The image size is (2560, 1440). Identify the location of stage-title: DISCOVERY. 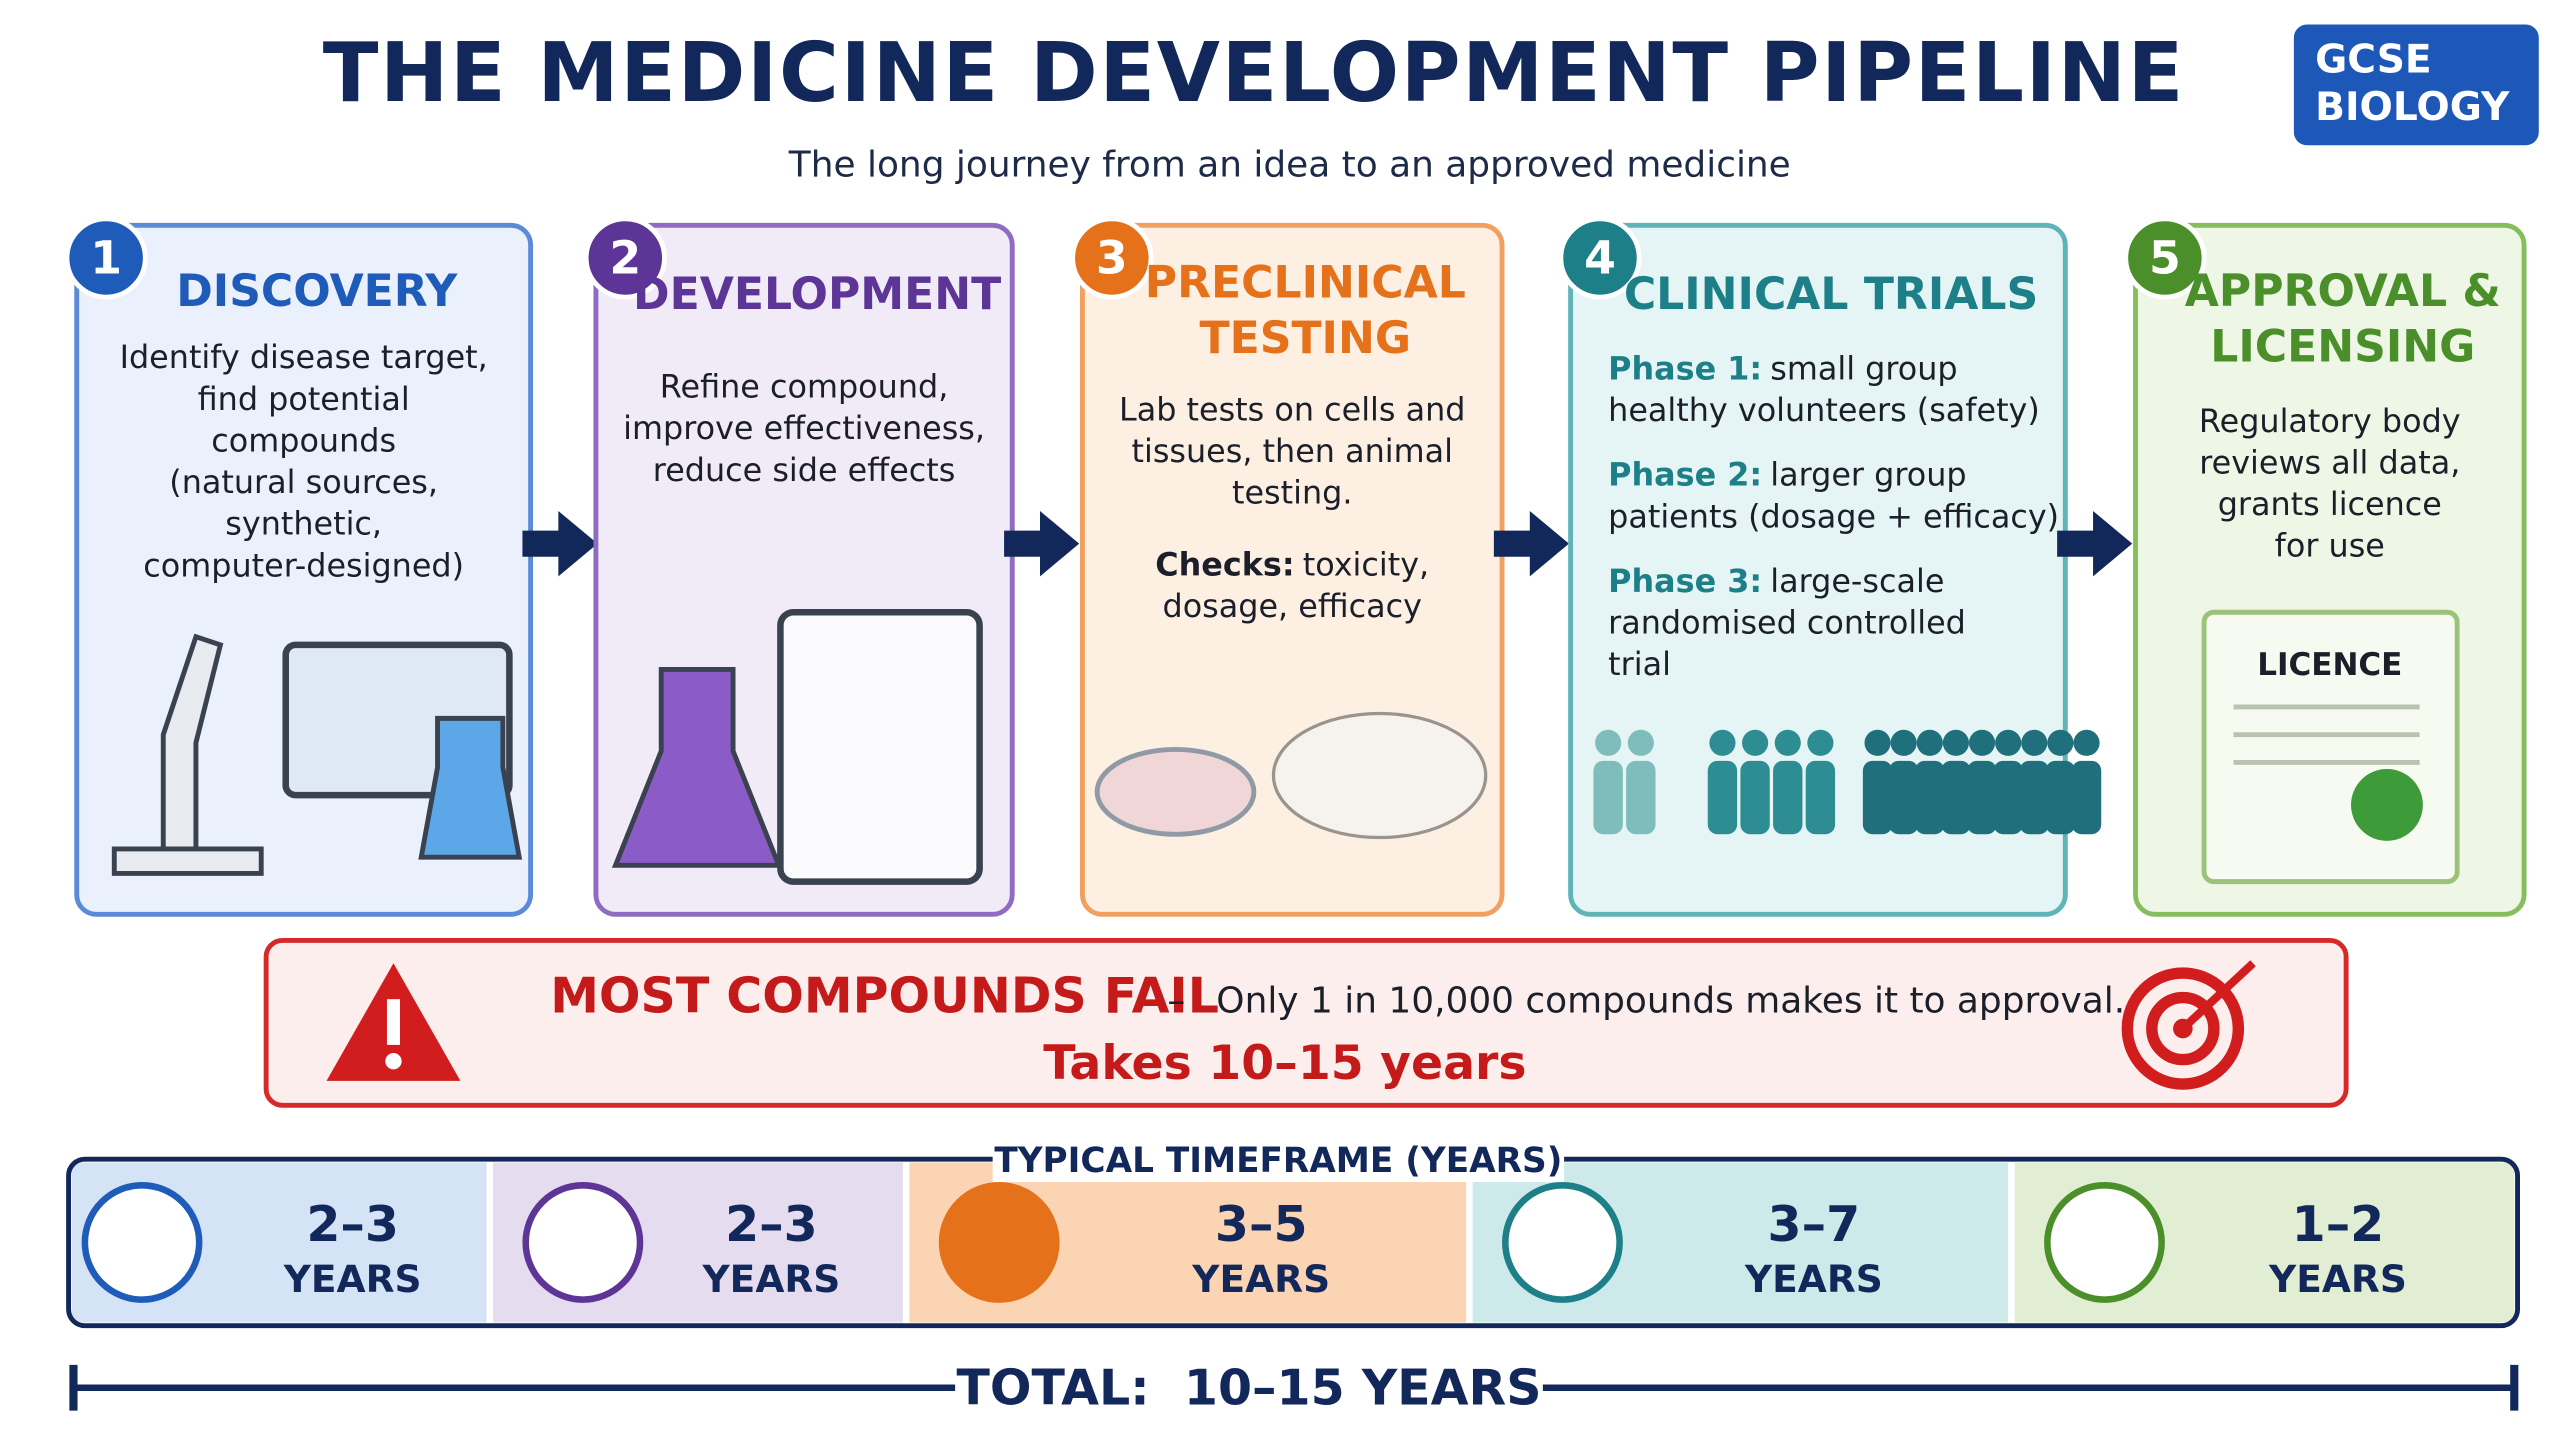
(317, 291).